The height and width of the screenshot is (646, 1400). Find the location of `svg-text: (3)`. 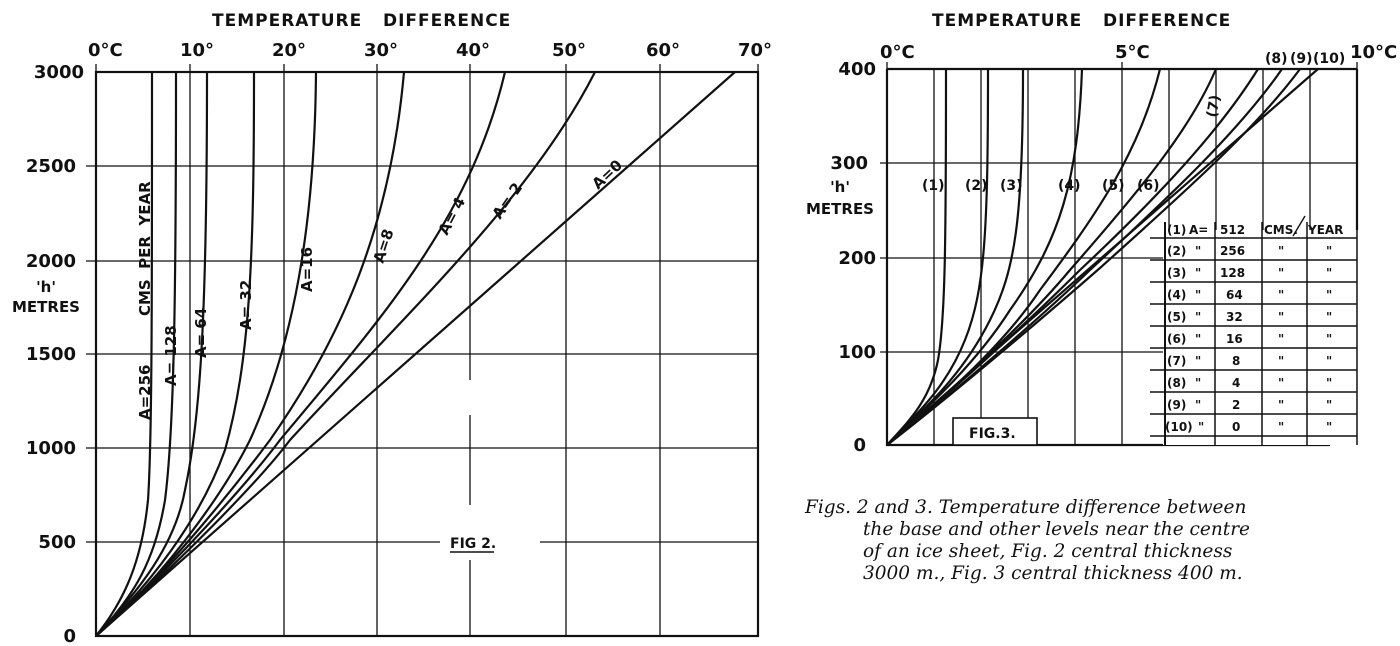

svg-text: (3) is located at coordinates (1176, 273).